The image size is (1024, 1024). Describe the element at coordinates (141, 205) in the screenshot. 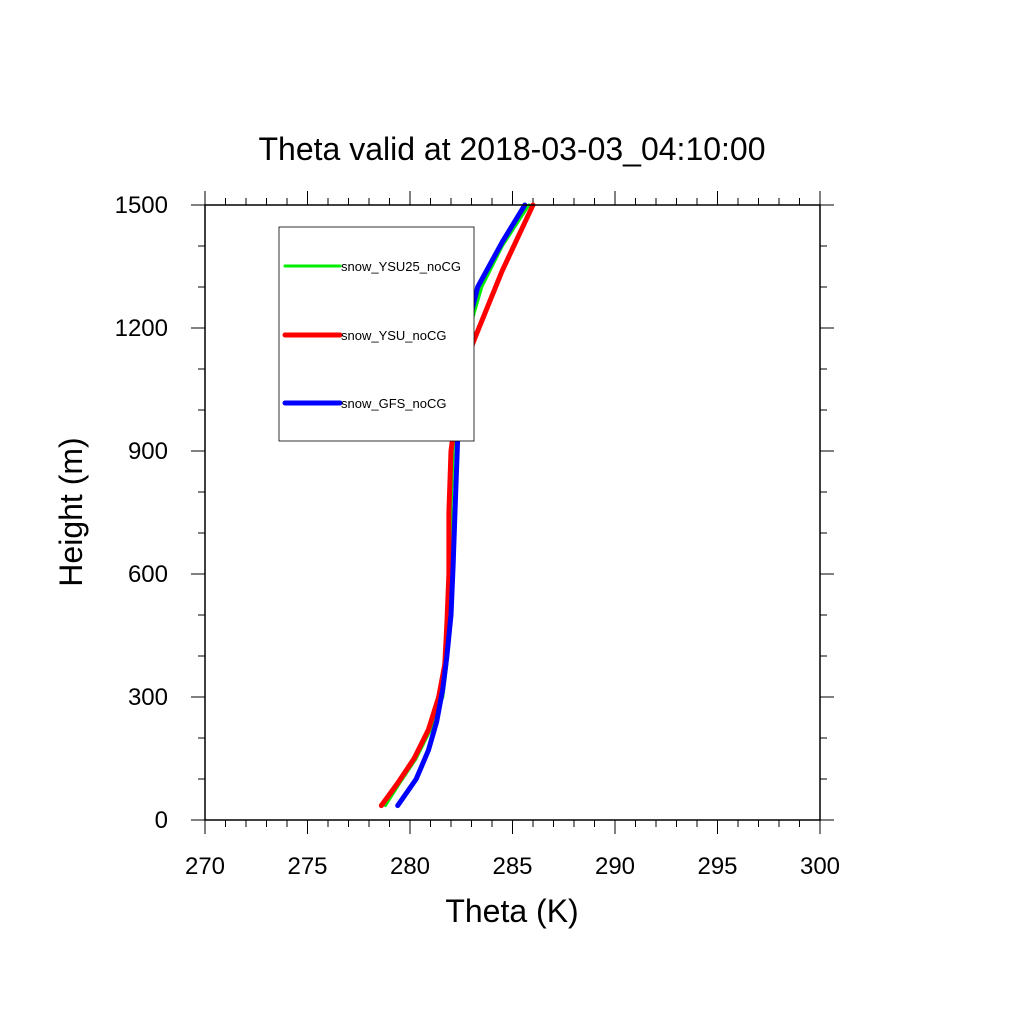

I see `y-tick-label: 1500` at that location.